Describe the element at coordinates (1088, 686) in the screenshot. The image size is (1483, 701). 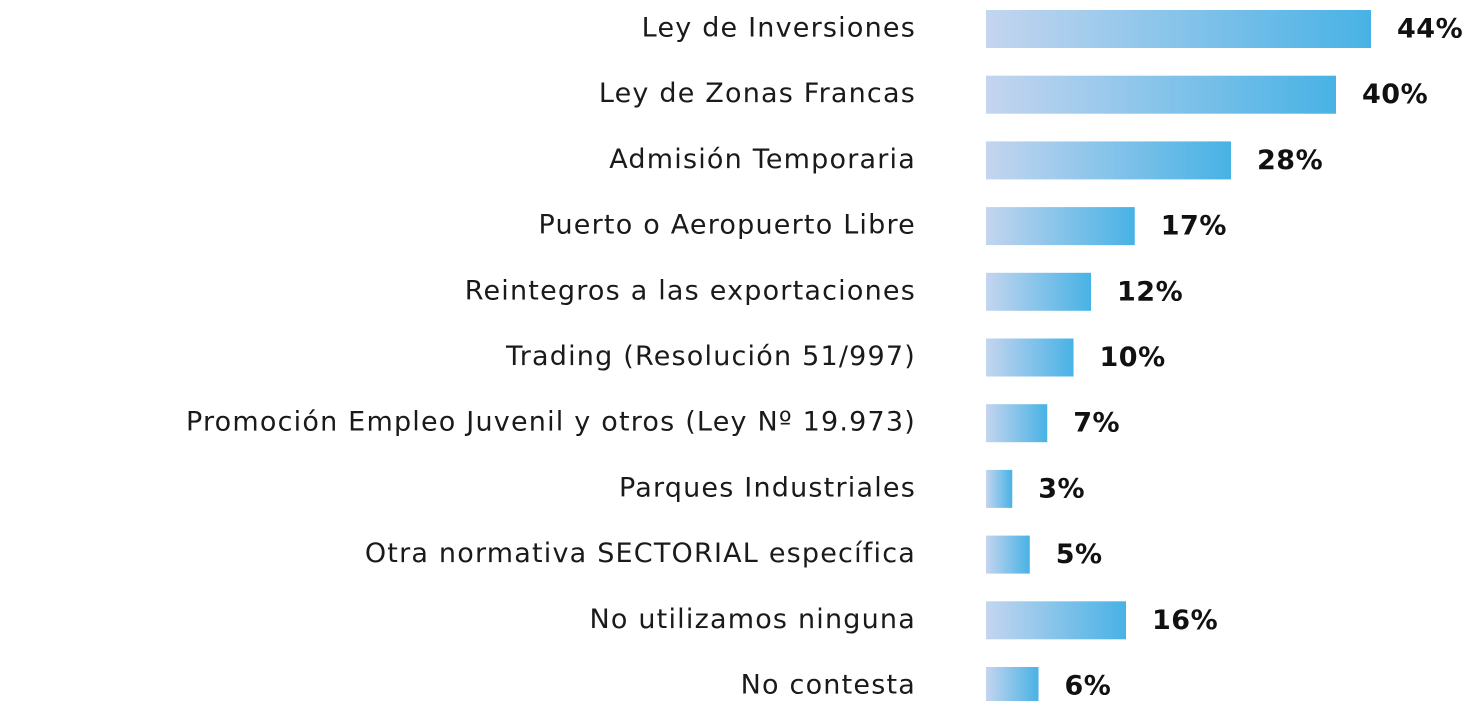
I see `value-label: 6%` at that location.